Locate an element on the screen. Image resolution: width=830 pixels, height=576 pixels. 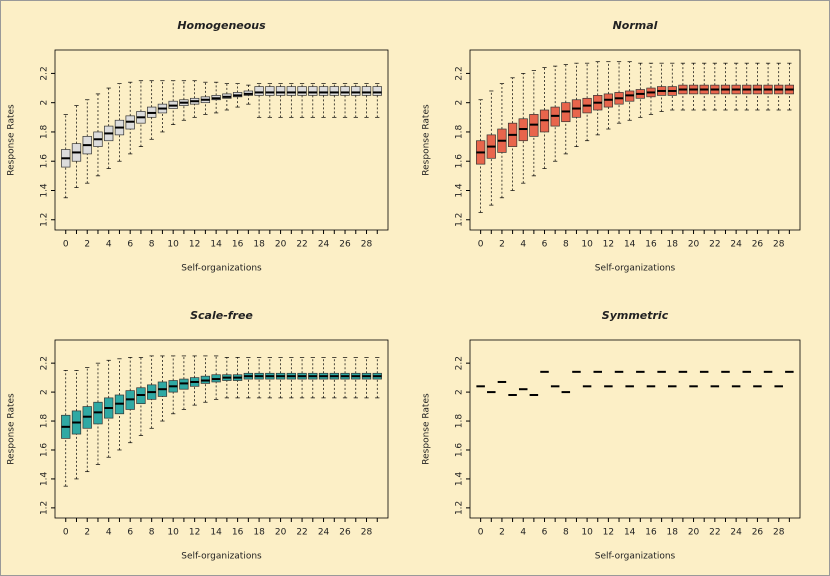
chart-title: Homogeneous is located at coordinates (221, 25).